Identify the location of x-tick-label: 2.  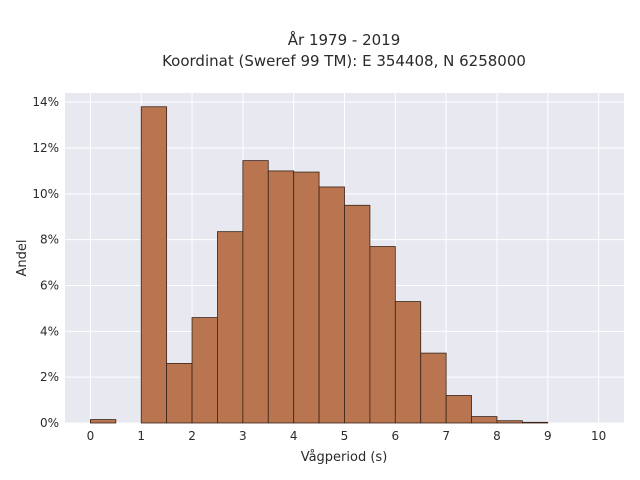
(192, 436).